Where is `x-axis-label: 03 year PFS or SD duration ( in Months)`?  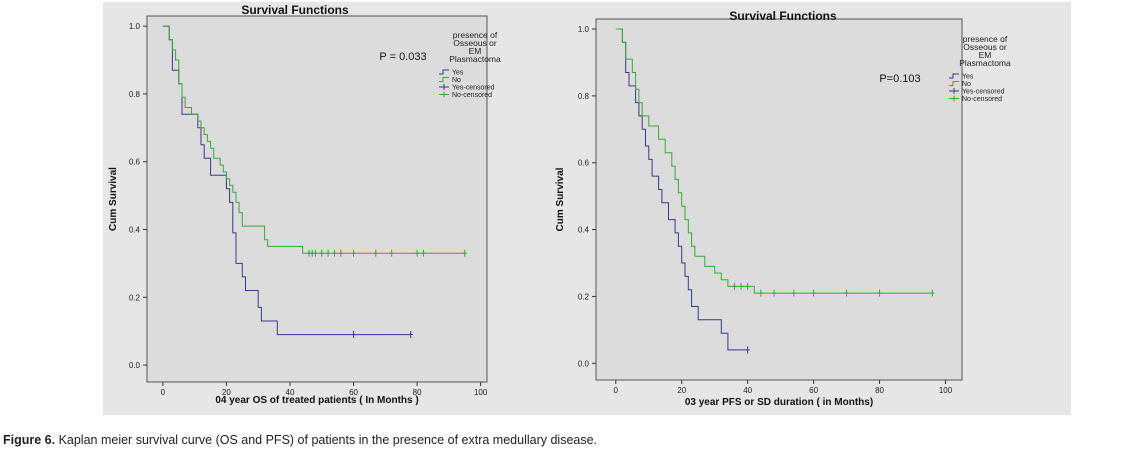
x-axis-label: 03 year PFS or SD duration ( in Months) is located at coordinates (779, 402).